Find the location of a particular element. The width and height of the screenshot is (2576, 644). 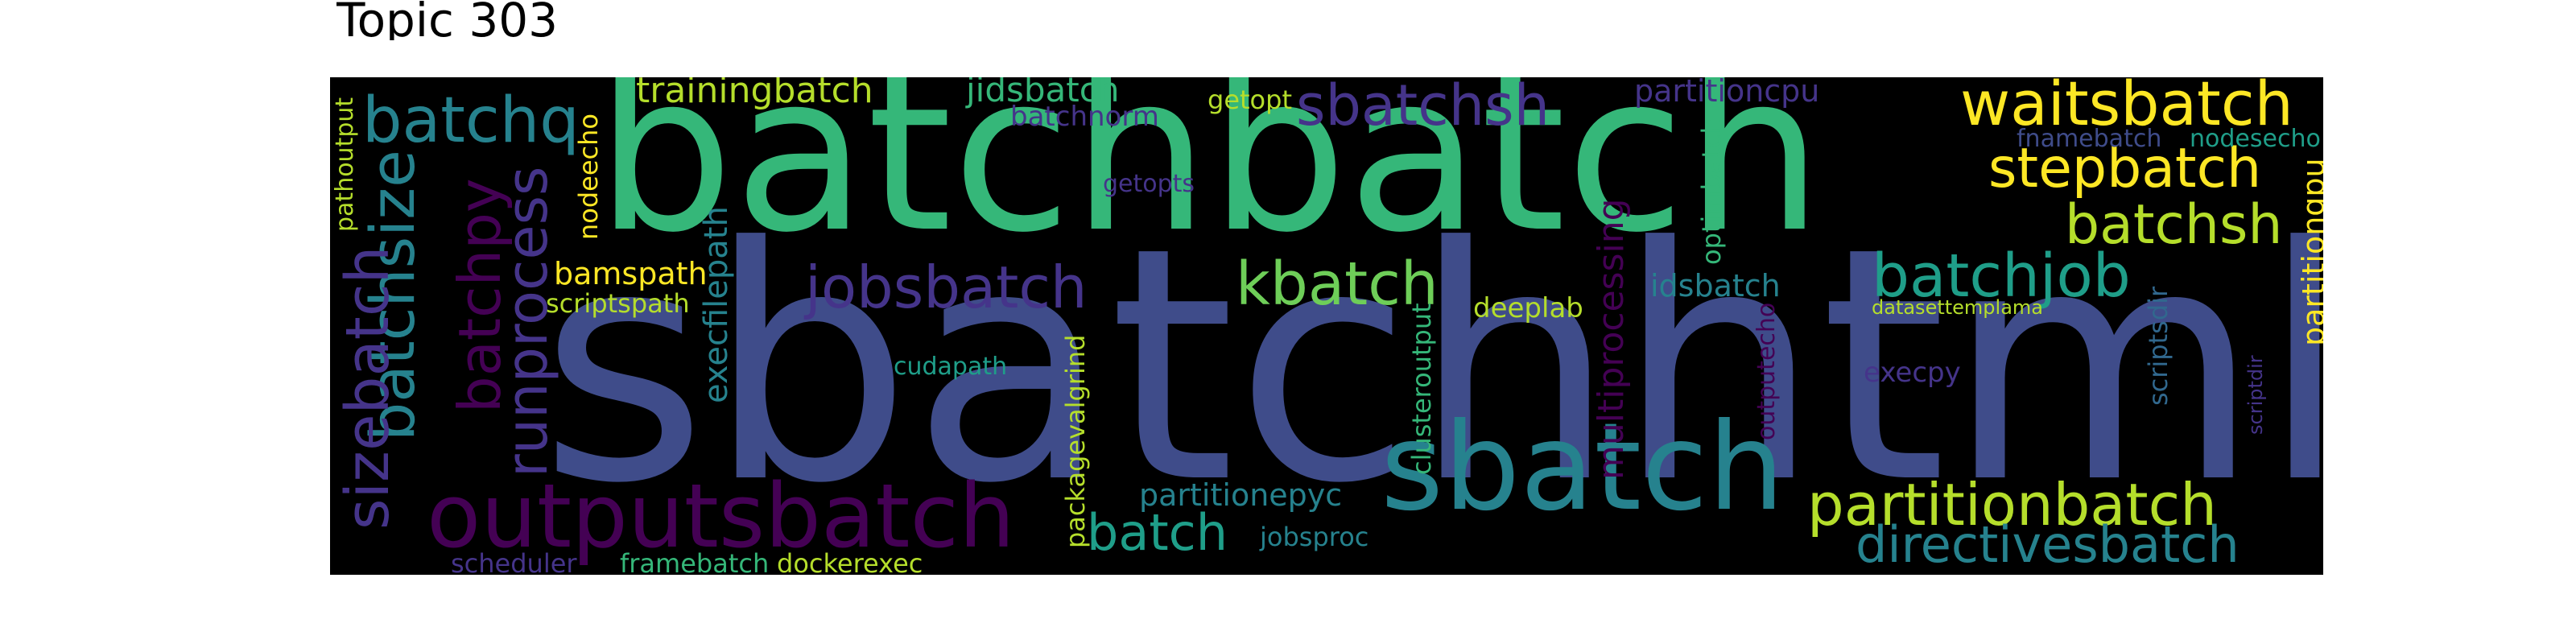

word-dockerexec: dockerexec is located at coordinates (850, 561).